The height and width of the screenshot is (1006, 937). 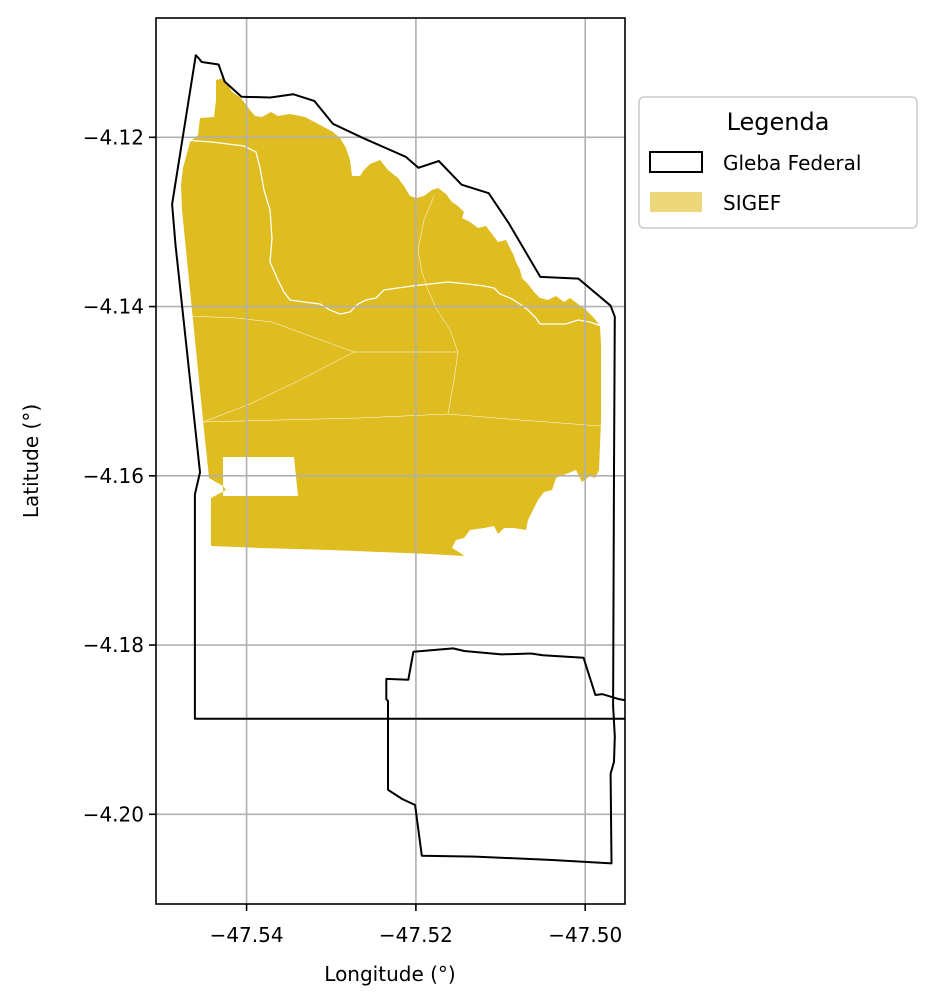 I want to click on legend-title: Legenda, so click(x=778, y=122).